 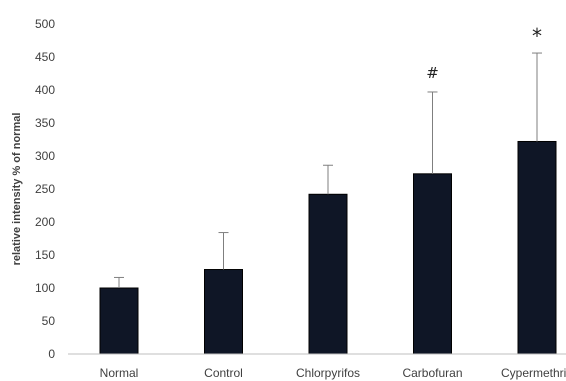 I want to click on y-tick-label: 0, so click(x=51, y=354).